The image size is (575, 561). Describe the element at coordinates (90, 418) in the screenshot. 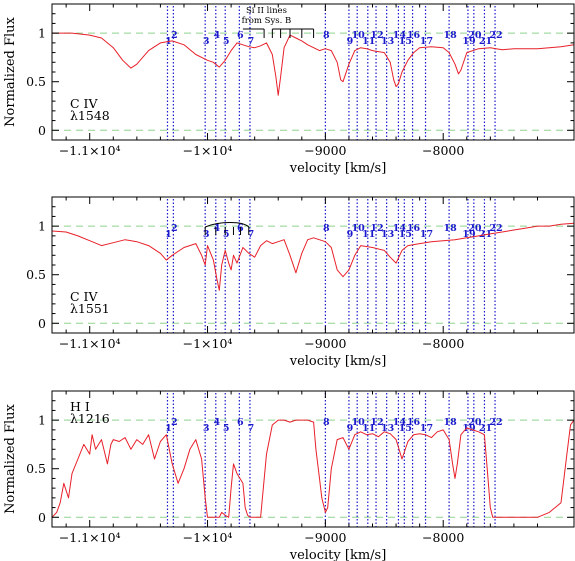

I see `wavelength-label: λ1216` at that location.